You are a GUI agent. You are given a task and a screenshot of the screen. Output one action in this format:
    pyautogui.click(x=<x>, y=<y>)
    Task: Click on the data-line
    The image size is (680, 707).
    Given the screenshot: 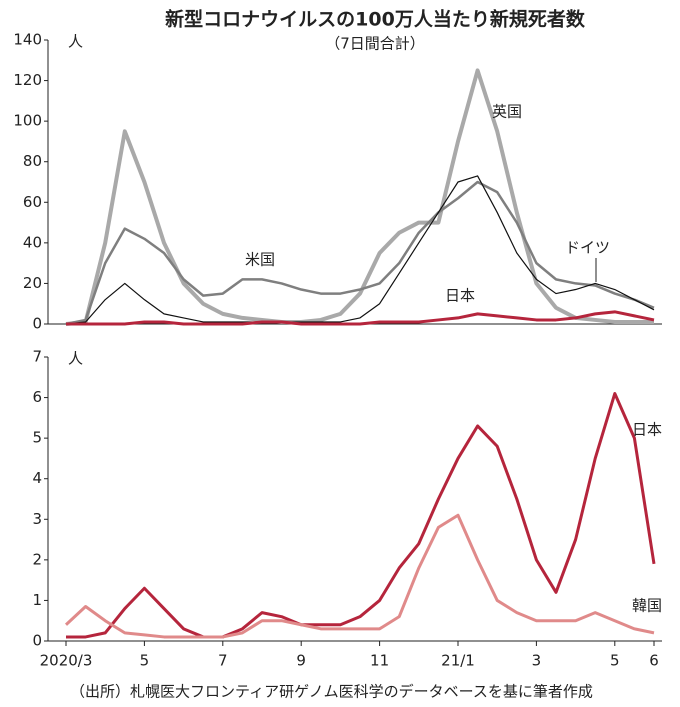 What is the action you would take?
    pyautogui.click(x=360, y=318)
    